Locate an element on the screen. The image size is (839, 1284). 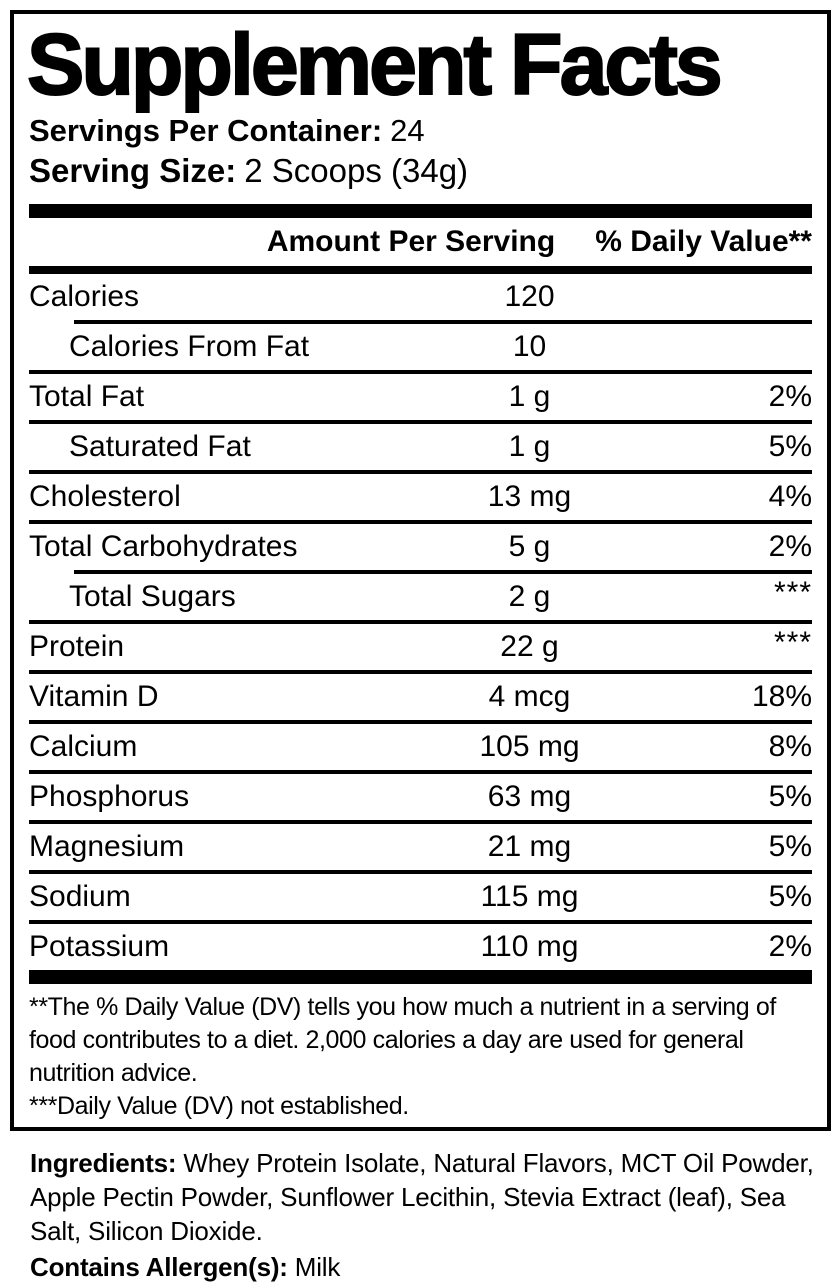
nutrient-name: Saturated Fat is located at coordinates (160, 446).